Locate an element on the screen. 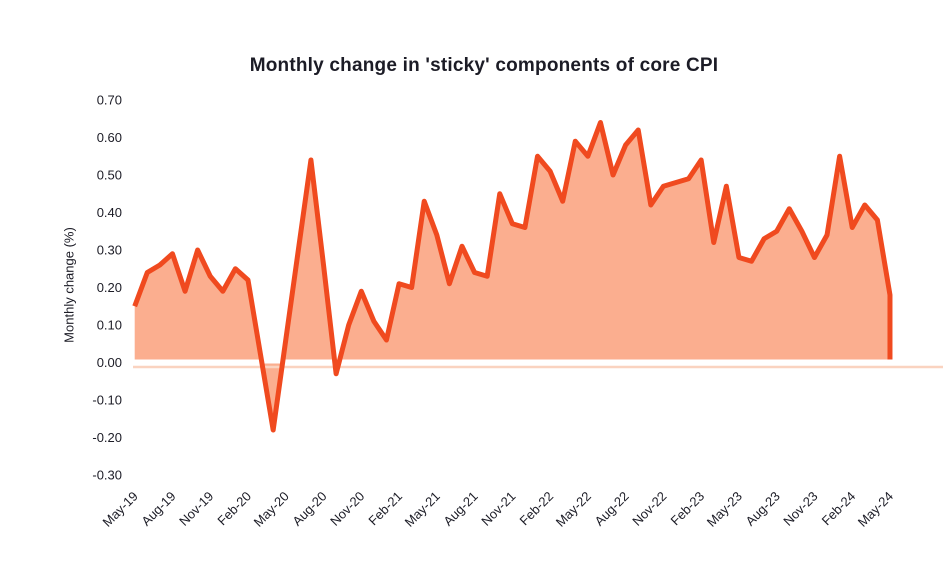  y-tick-label: 0.70 is located at coordinates (109, 100).